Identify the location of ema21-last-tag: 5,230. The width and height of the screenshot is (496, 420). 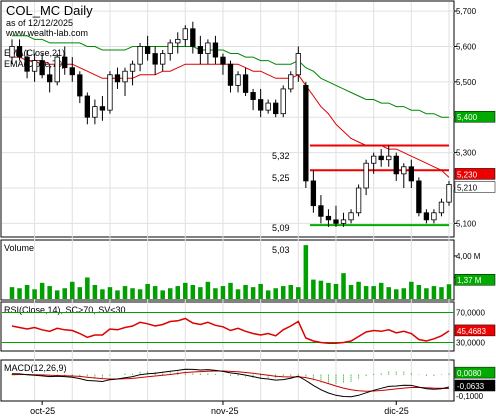
(467, 174).